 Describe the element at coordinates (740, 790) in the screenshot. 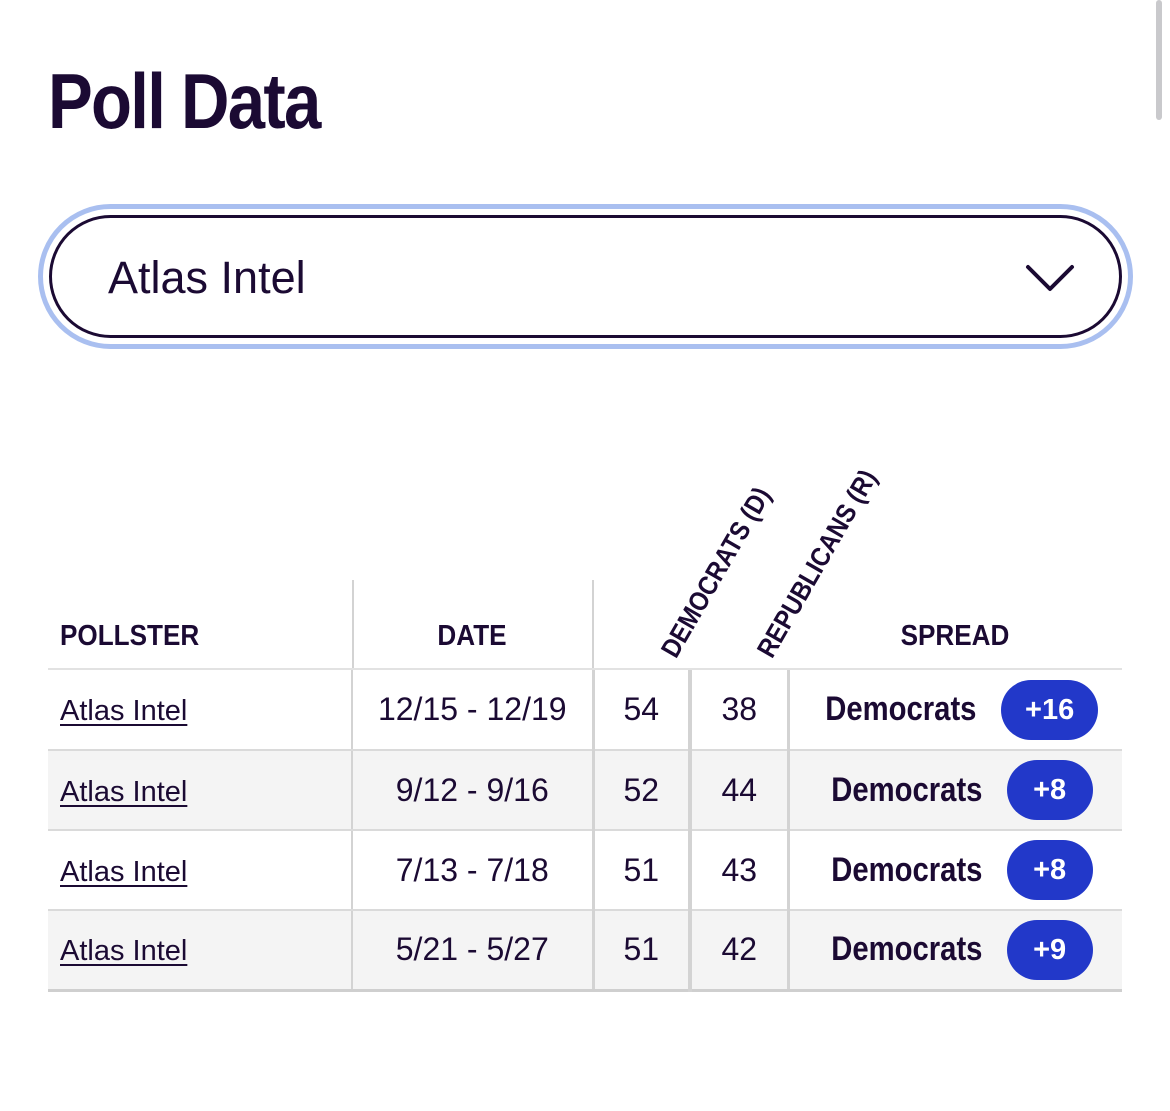

I see `republicans-cell: 44` at that location.